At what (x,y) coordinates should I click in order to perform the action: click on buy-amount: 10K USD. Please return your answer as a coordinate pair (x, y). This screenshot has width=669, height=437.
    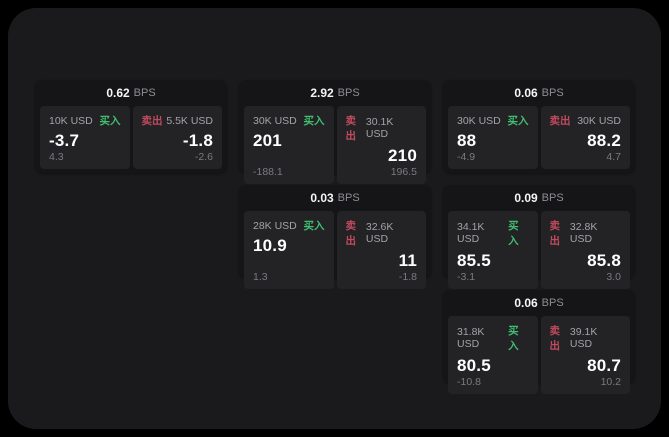
    Looking at the image, I should click on (71, 120).